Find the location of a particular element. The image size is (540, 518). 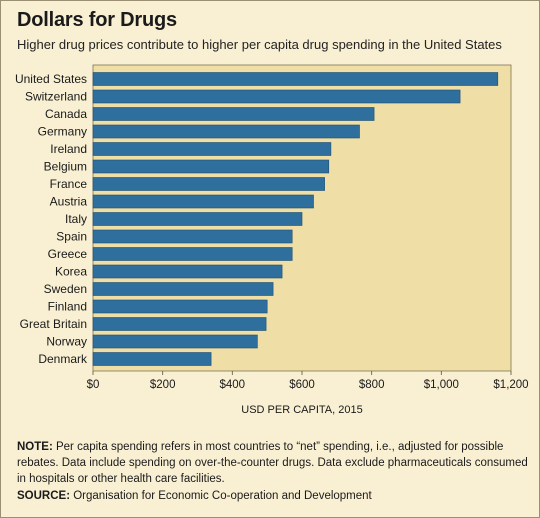

category-label-sweden: Sweden is located at coordinates (65, 289).